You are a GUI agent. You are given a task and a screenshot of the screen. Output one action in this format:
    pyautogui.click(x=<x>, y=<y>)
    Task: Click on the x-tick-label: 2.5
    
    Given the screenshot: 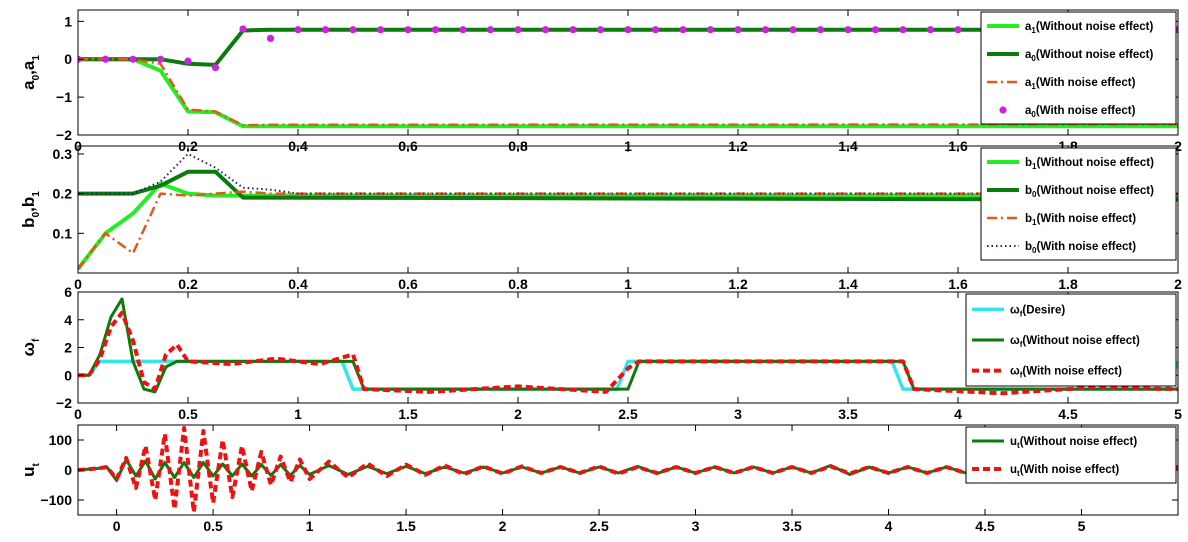 What is the action you would take?
    pyautogui.click(x=599, y=526)
    